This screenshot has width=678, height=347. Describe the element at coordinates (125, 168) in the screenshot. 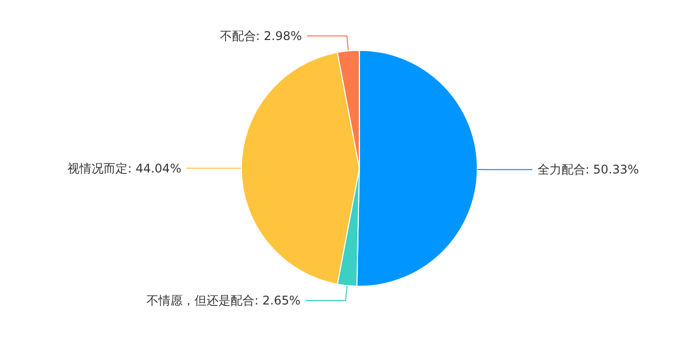

I see `slice-label: 视情况而定: 44.04%` at that location.